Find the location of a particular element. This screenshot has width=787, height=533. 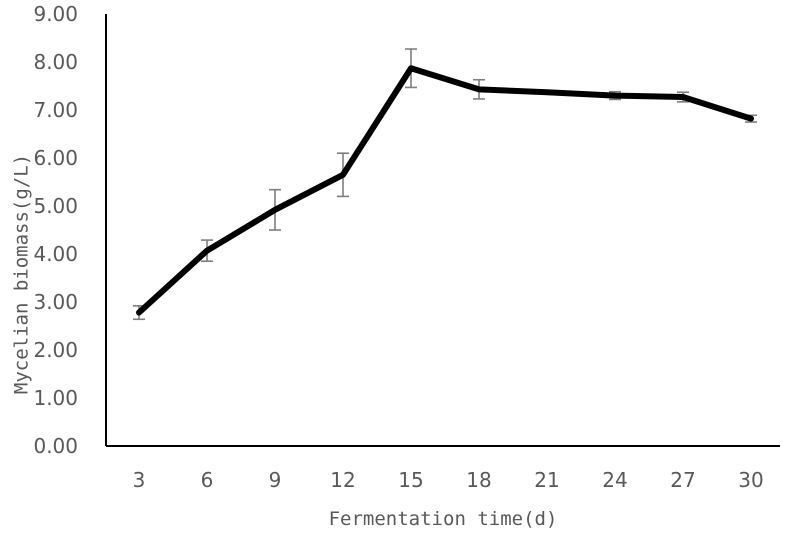

y-tick-label: 9.00 is located at coordinates (55, 14).